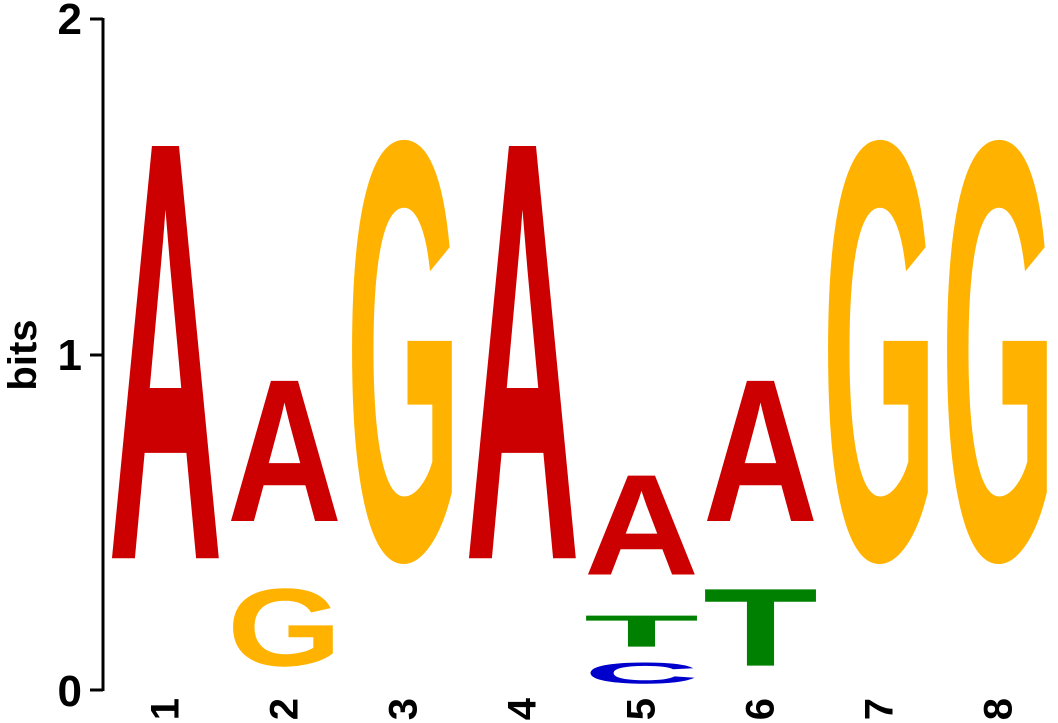 This screenshot has height=723, width=1058. I want to click on letter-T-pos-5: T, so click(641, 631).